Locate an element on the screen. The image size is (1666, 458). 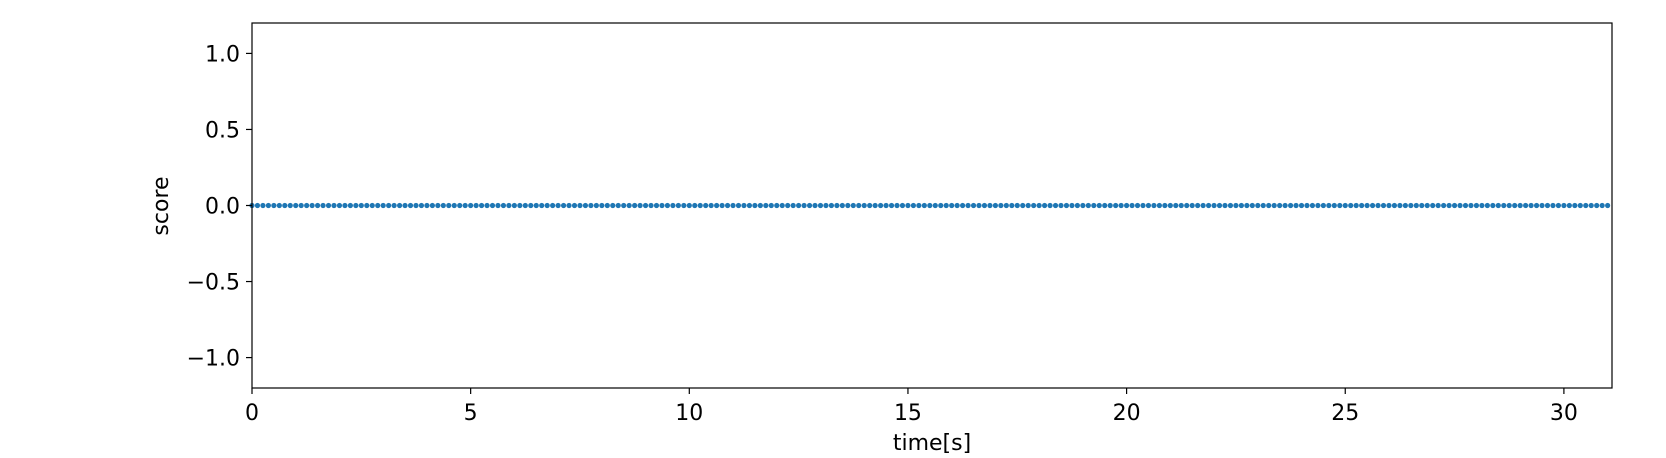
y-axis-ticks: 1.0 0.5 0.0 −0.5 −1.0 is located at coordinates (219, 207).